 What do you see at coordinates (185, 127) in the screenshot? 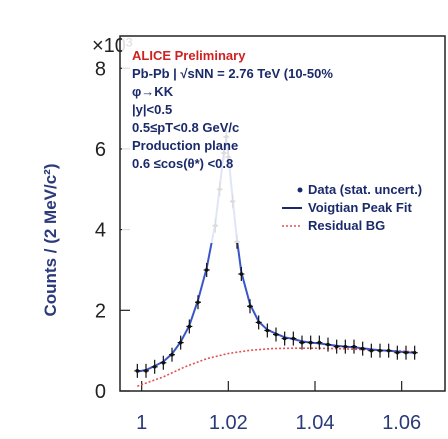
I see `annotation-line: 0.5≤pT<0.8 GeV/c` at bounding box center [185, 127].